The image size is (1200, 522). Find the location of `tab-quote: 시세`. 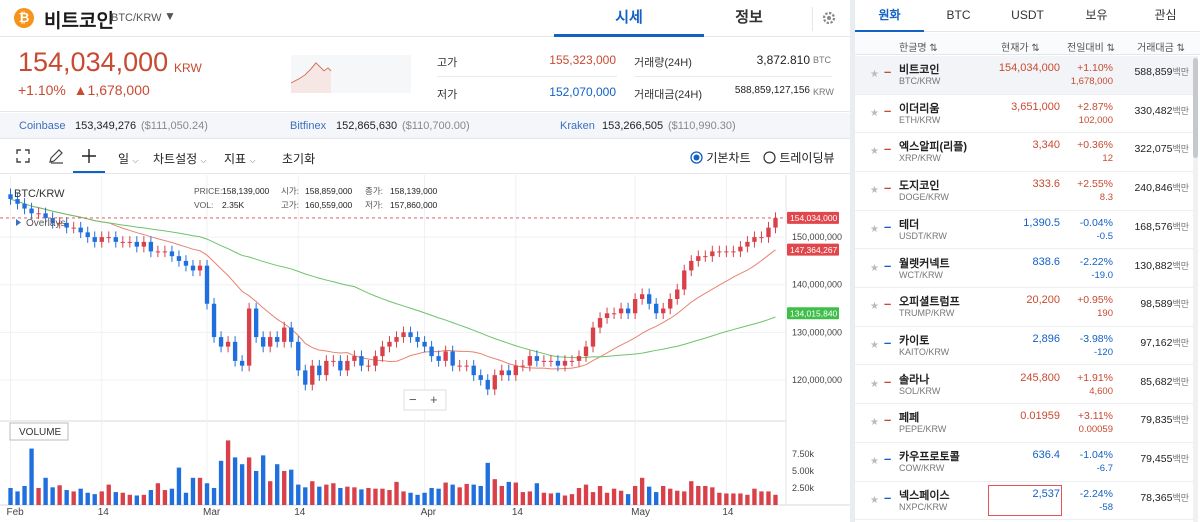

tab-quote: 시세 is located at coordinates (629, 18).